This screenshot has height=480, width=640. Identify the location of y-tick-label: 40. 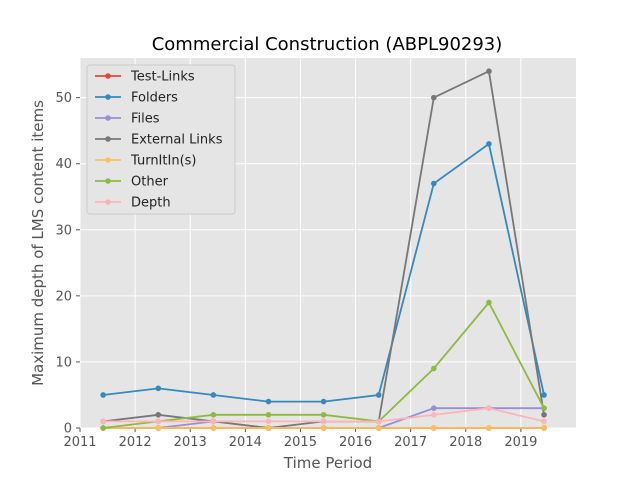
(63, 164).